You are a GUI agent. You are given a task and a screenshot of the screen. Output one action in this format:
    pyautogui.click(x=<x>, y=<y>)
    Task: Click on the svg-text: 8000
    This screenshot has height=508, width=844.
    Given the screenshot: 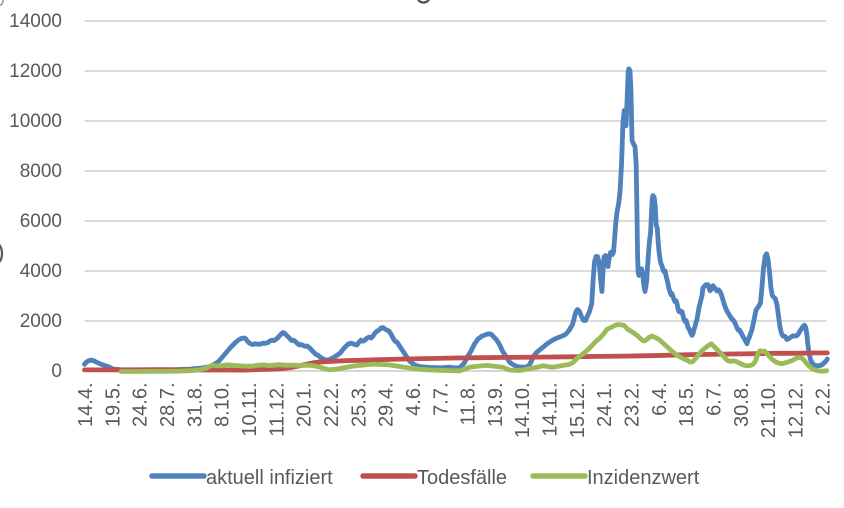 What is the action you would take?
    pyautogui.click(x=41, y=171)
    